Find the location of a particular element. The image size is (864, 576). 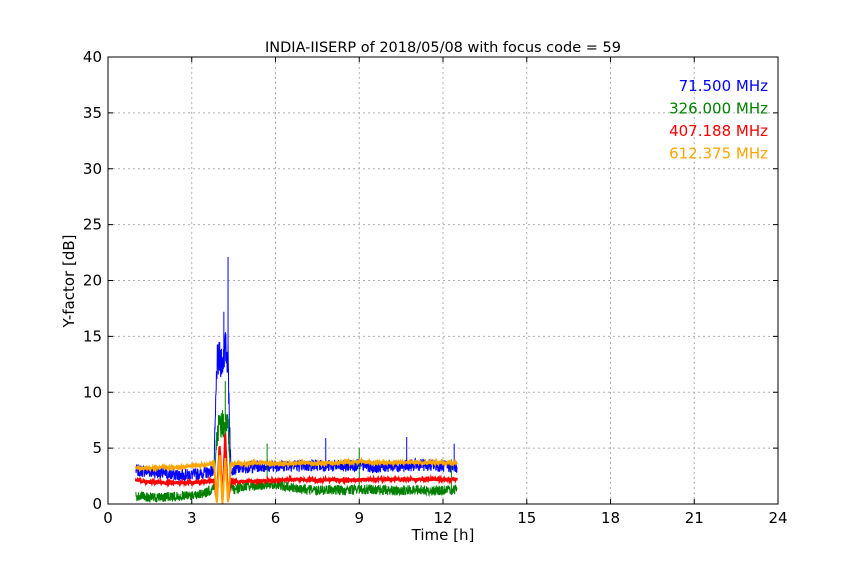

series-line-326-000-mhz is located at coordinates (296, 456).